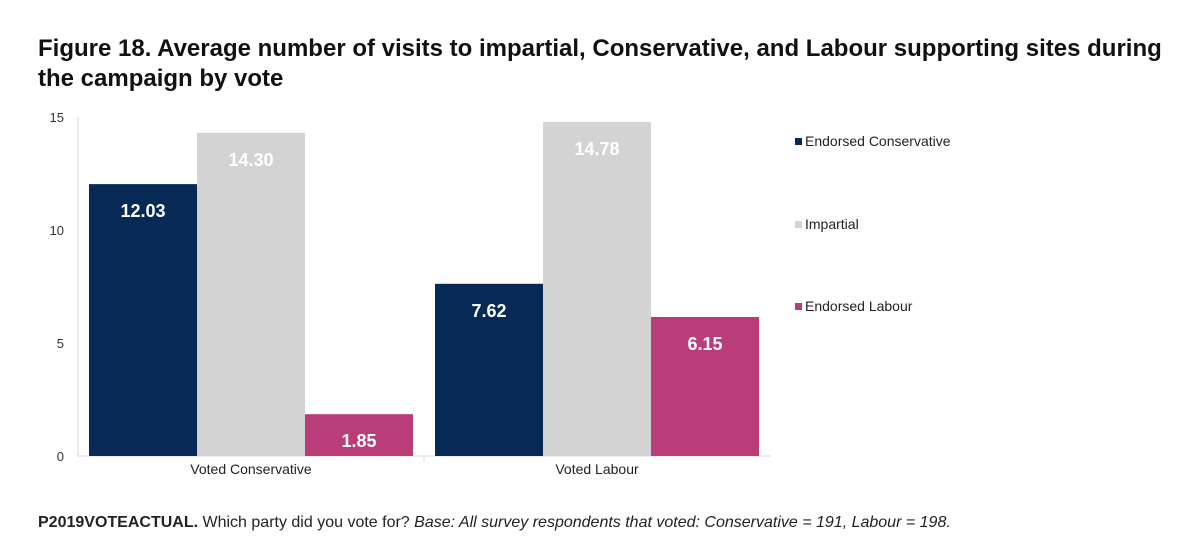 This screenshot has height=556, width=1200. Describe the element at coordinates (878, 141) in the screenshot. I see `legend-label: Endorsed Conservative` at that location.